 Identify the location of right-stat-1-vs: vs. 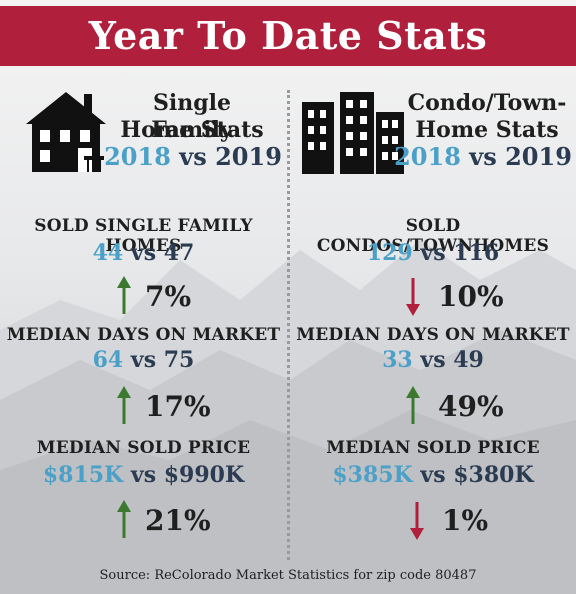
(433, 253).